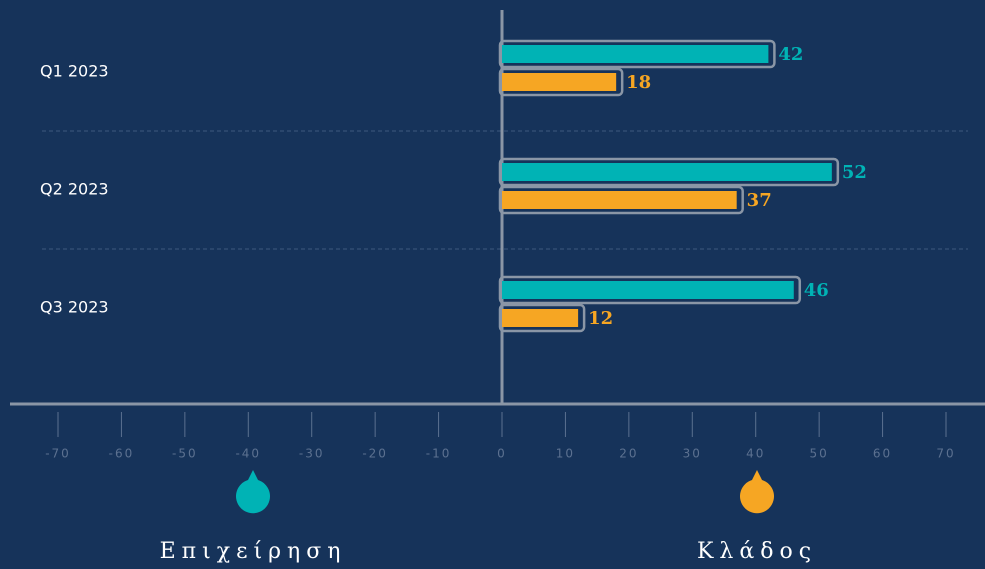 The image size is (985, 569). What do you see at coordinates (74, 307) in the screenshot?
I see `category-label: Q3 2023` at bounding box center [74, 307].